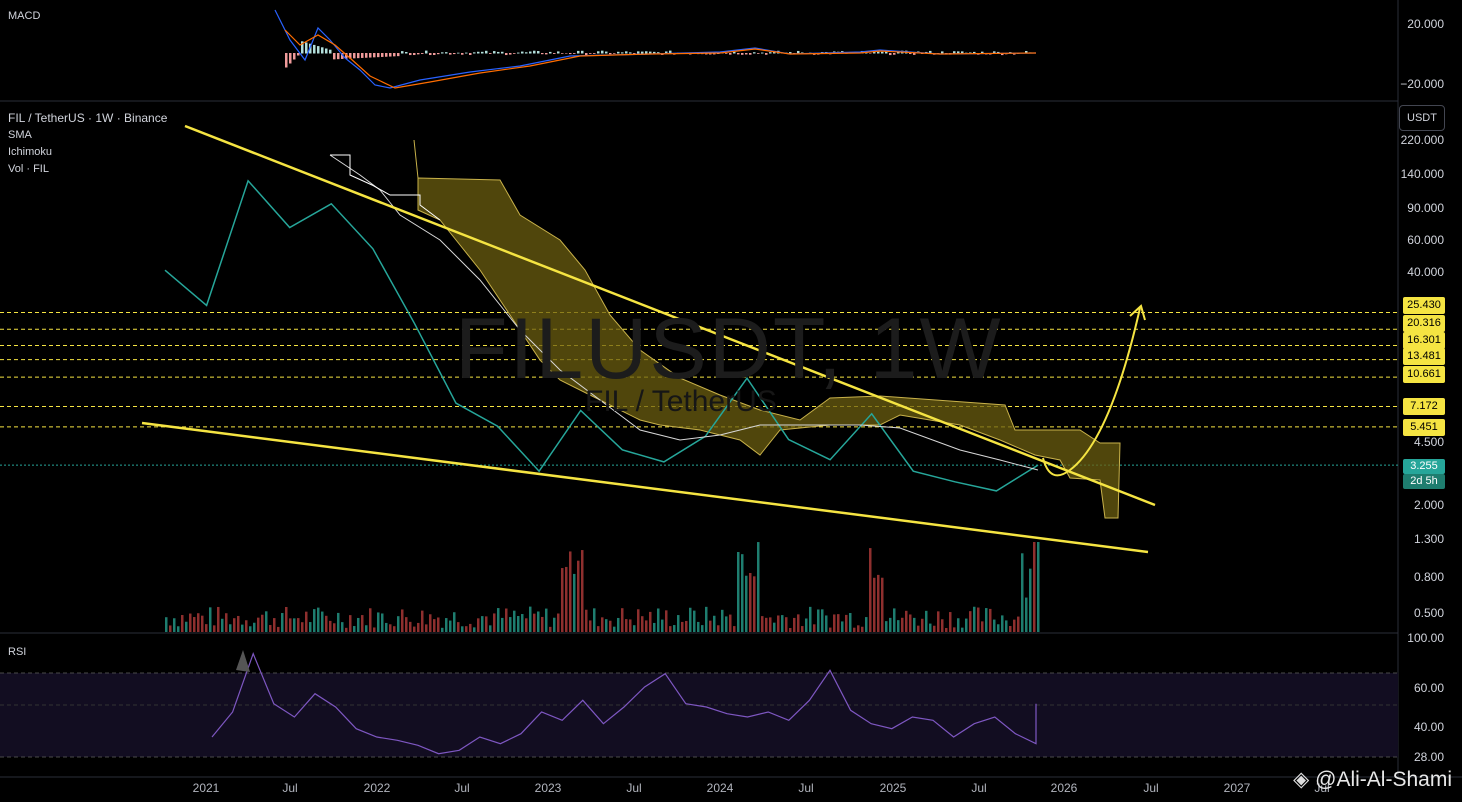 The width and height of the screenshot is (1462, 802). I want to click on indicator-volume: Vol · FIL, so click(28, 169).